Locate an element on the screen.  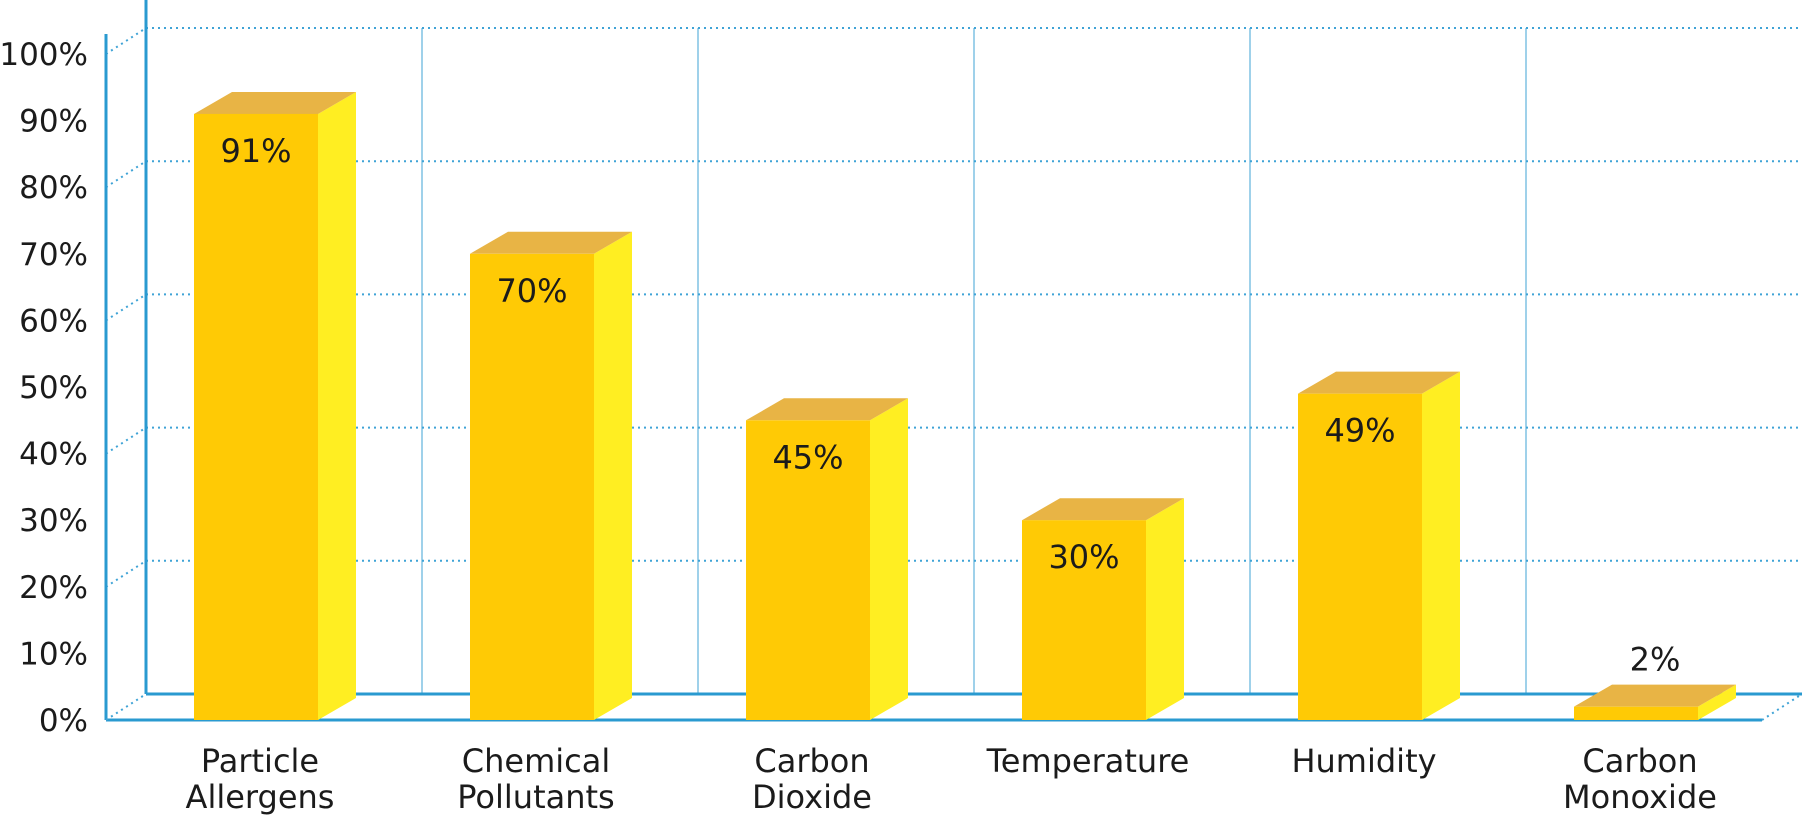
data-label: 49% is located at coordinates (1359, 431).